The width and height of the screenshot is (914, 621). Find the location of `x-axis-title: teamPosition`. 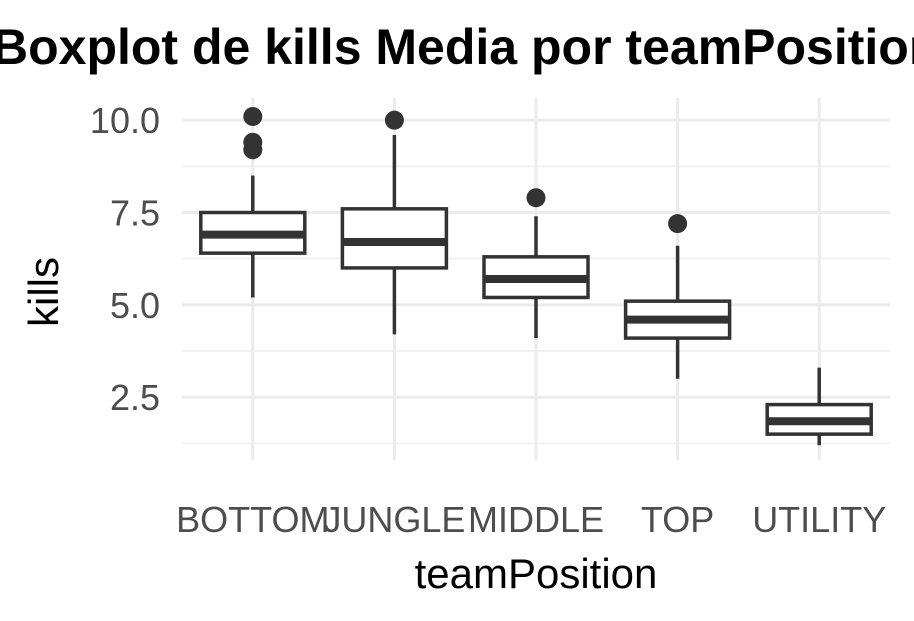

x-axis-title: teamPosition is located at coordinates (536, 573).